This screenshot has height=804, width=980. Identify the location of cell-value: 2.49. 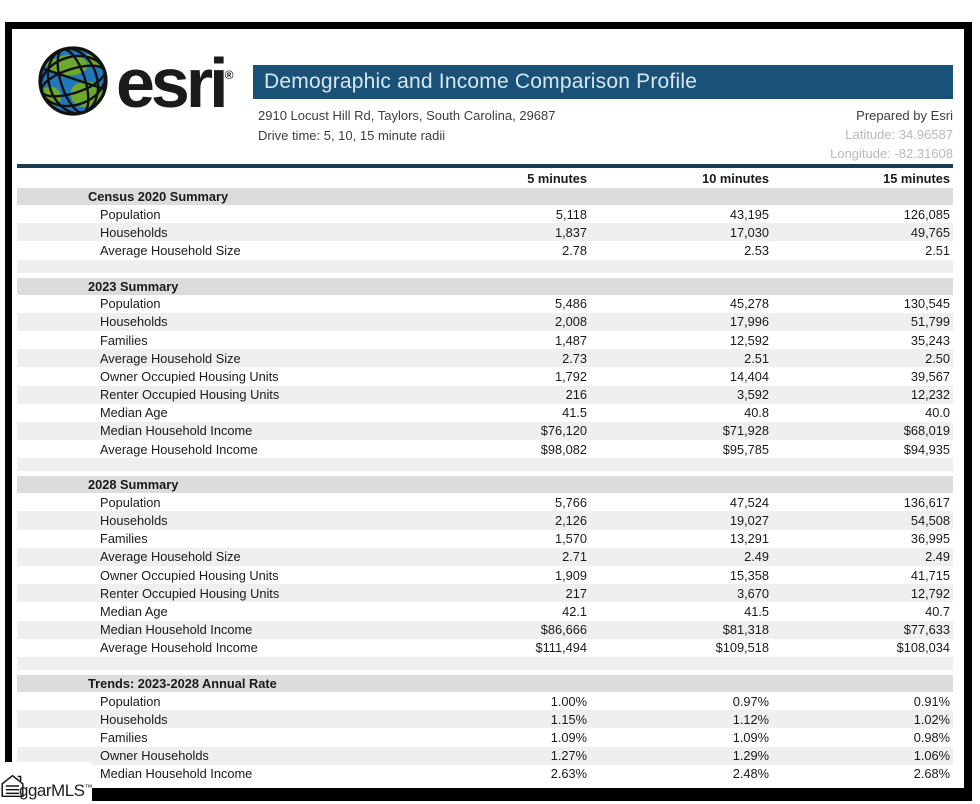
(937, 557).